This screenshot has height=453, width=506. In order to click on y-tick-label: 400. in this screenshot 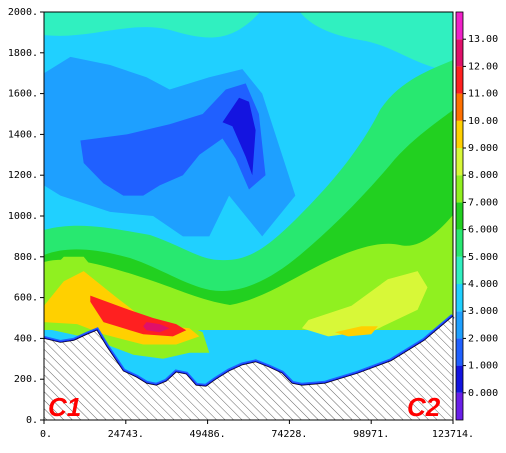, I will do `click(26, 338)`.